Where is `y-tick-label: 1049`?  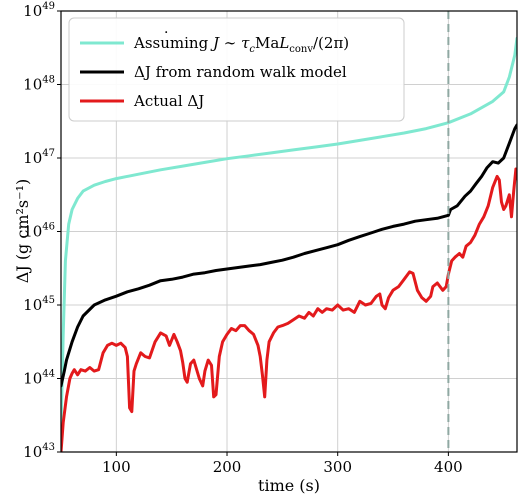
y-tick-label: 1049 is located at coordinates (39, 10).